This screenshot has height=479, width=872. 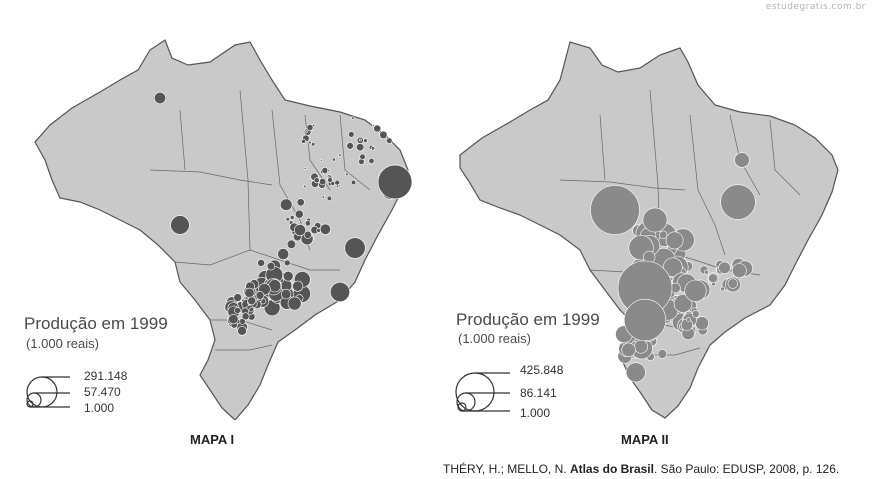 What do you see at coordinates (96, 323) in the screenshot?
I see `legend-title: Produção em 1999` at bounding box center [96, 323].